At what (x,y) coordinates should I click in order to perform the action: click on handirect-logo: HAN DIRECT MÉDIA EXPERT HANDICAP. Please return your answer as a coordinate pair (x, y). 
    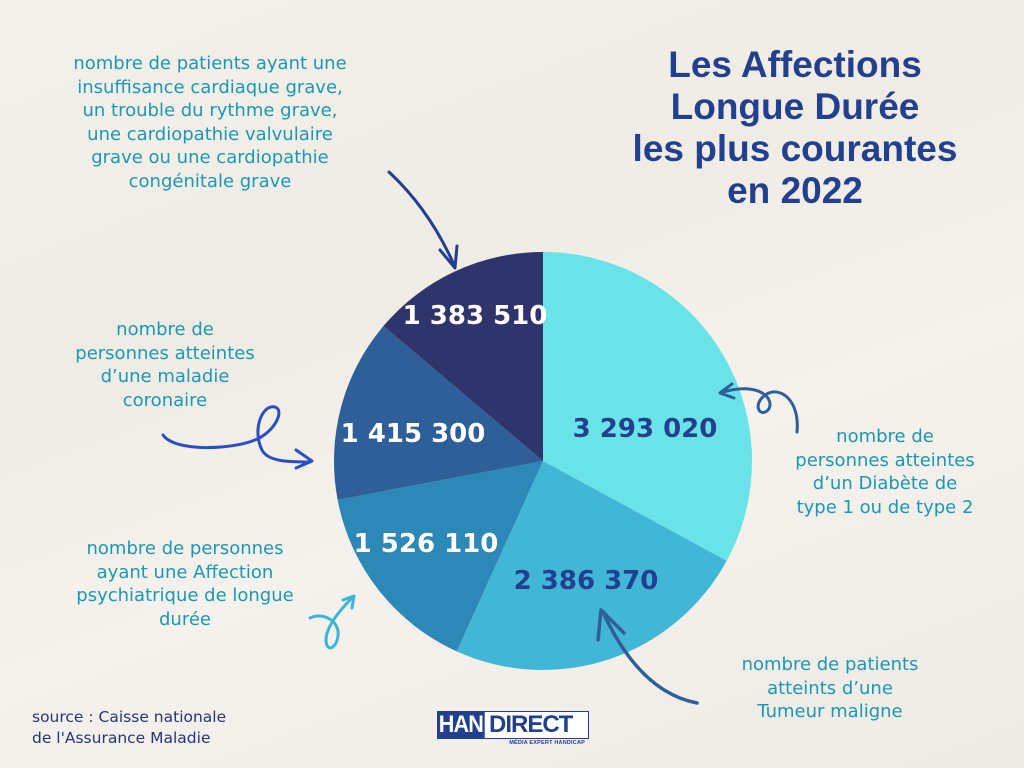
    Looking at the image, I should click on (513, 730).